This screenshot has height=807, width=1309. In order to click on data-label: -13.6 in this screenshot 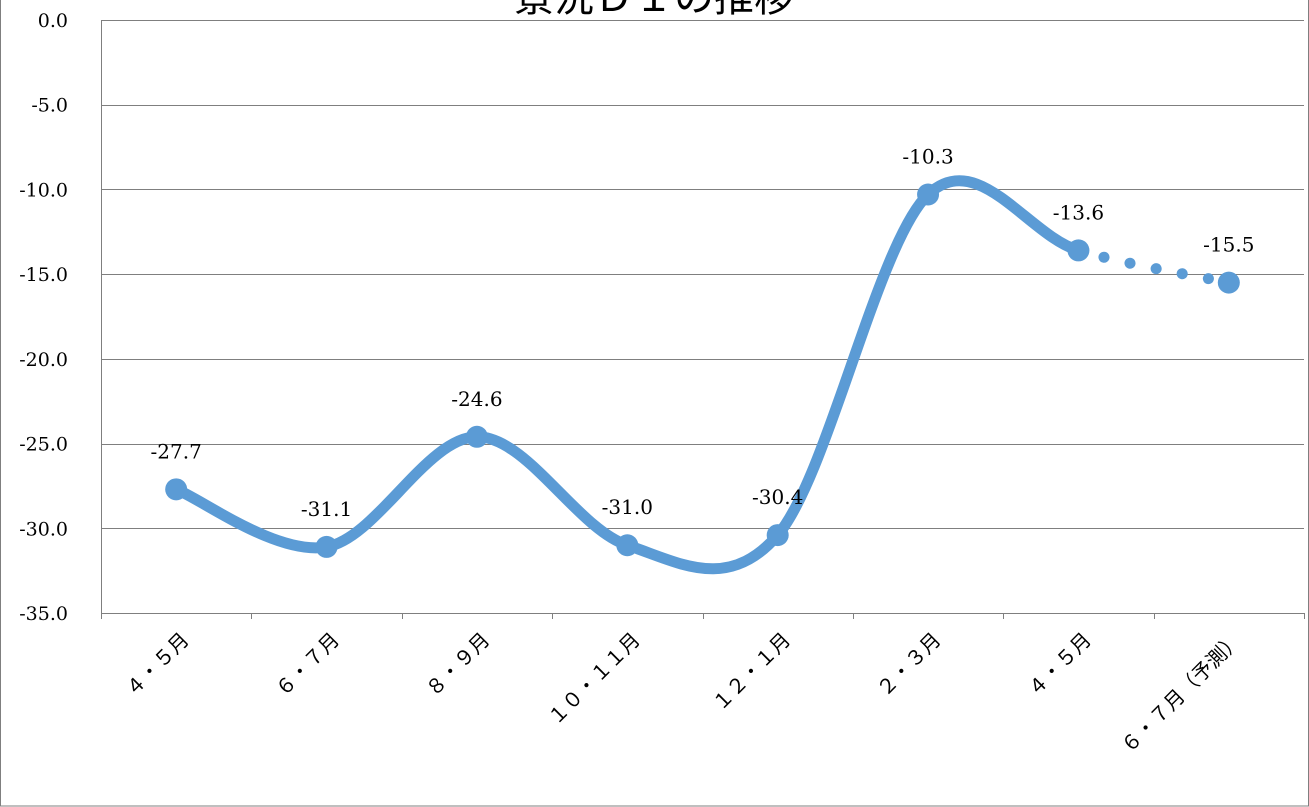, I will do `click(1078, 212)`.